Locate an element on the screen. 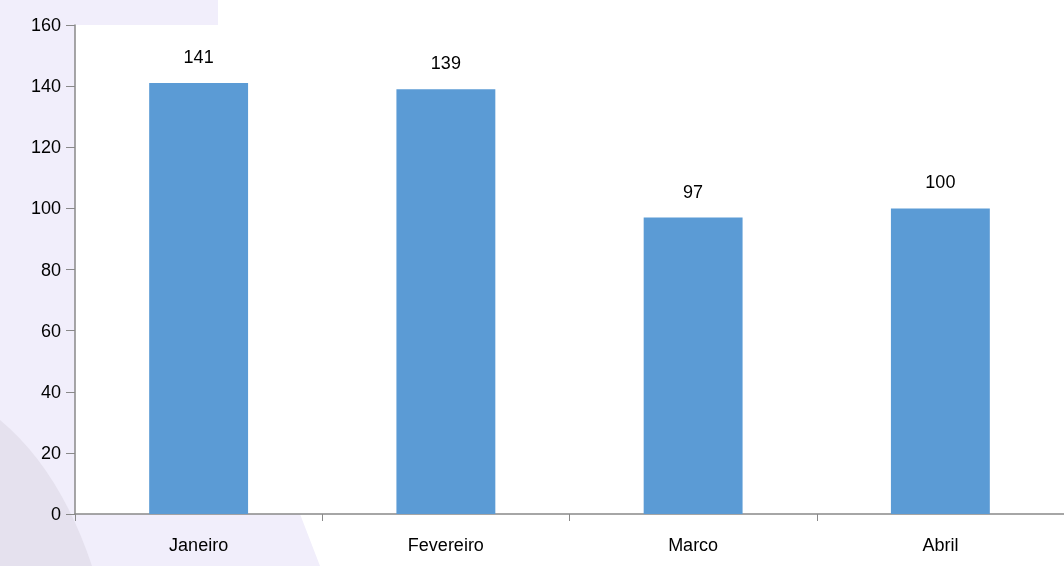  y-tick-label: 40 is located at coordinates (50, 391).